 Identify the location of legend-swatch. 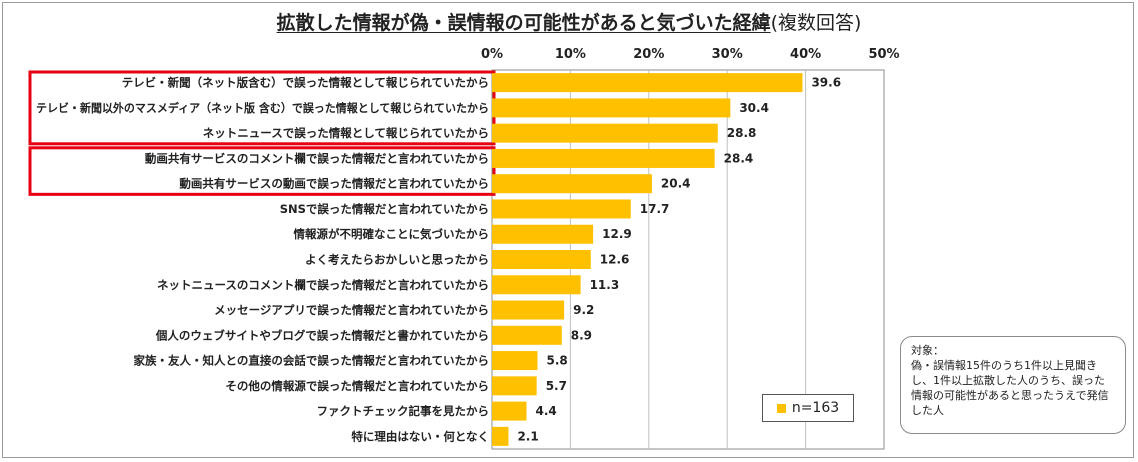
(781, 408).